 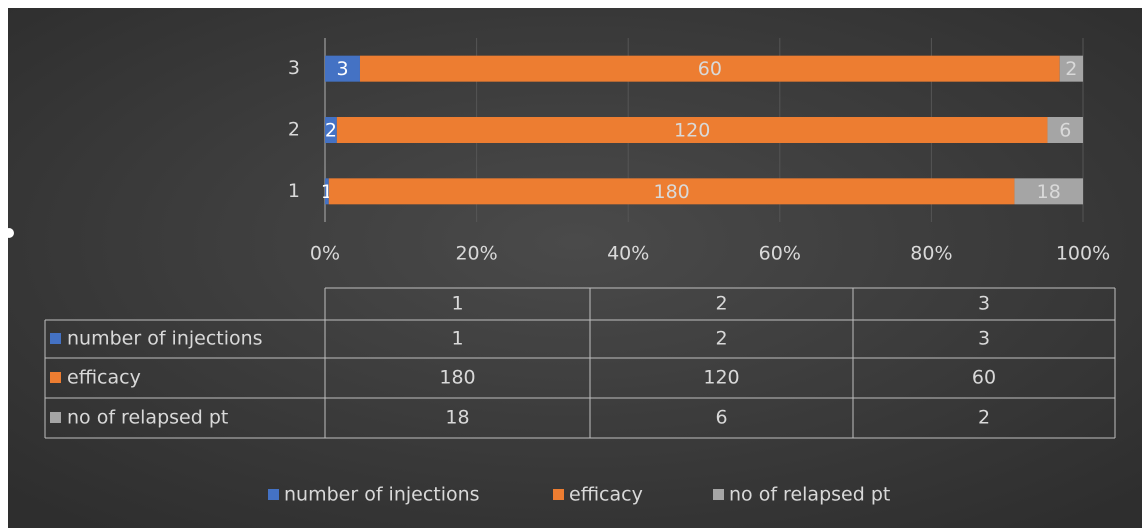 What do you see at coordinates (457, 339) in the screenshot?
I see `table-cell: 1` at bounding box center [457, 339].